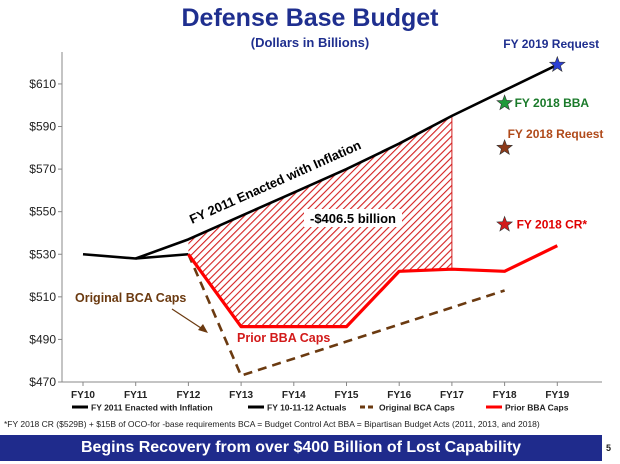 The image size is (620, 464). I want to click on point-label: FY 2018 BBA, so click(552, 103).